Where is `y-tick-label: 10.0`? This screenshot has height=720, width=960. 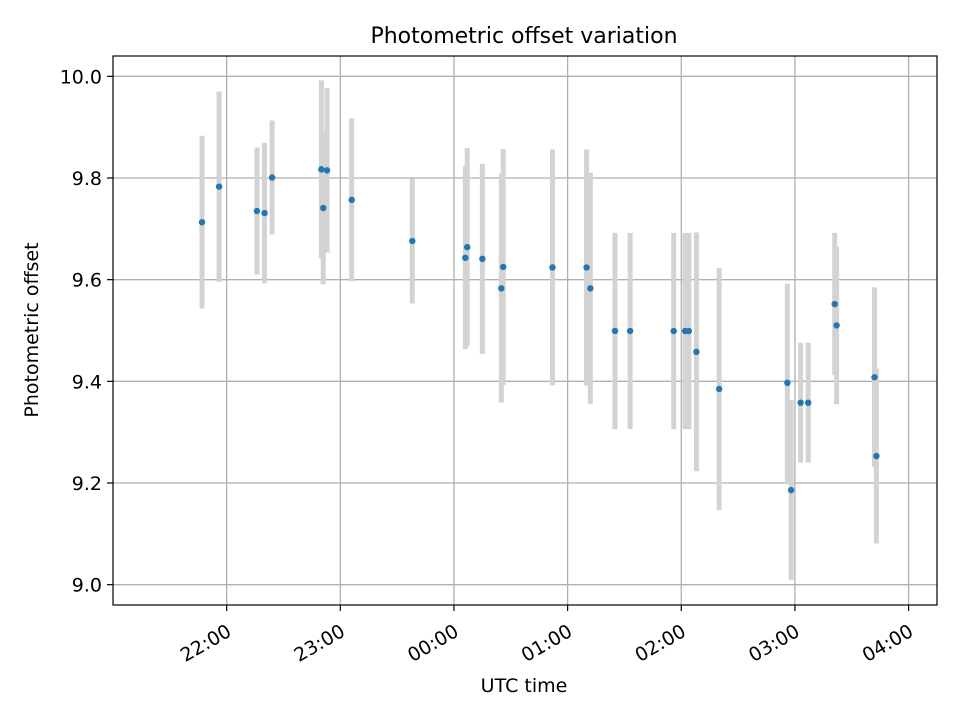 y-tick-label: 10.0 is located at coordinates (81, 77).